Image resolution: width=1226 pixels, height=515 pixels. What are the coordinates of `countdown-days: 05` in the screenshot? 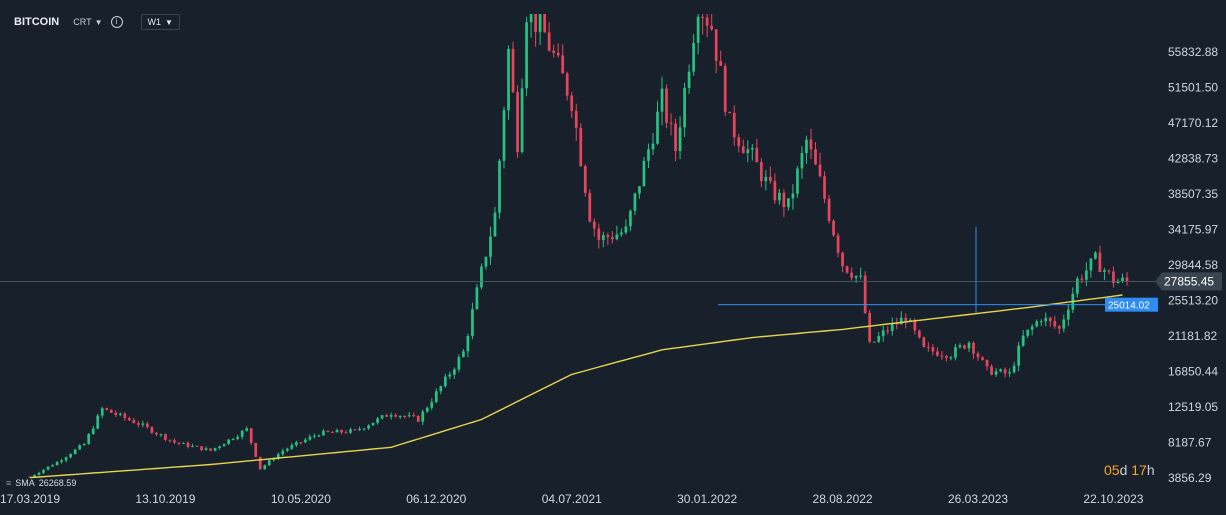 It's located at (1112, 470).